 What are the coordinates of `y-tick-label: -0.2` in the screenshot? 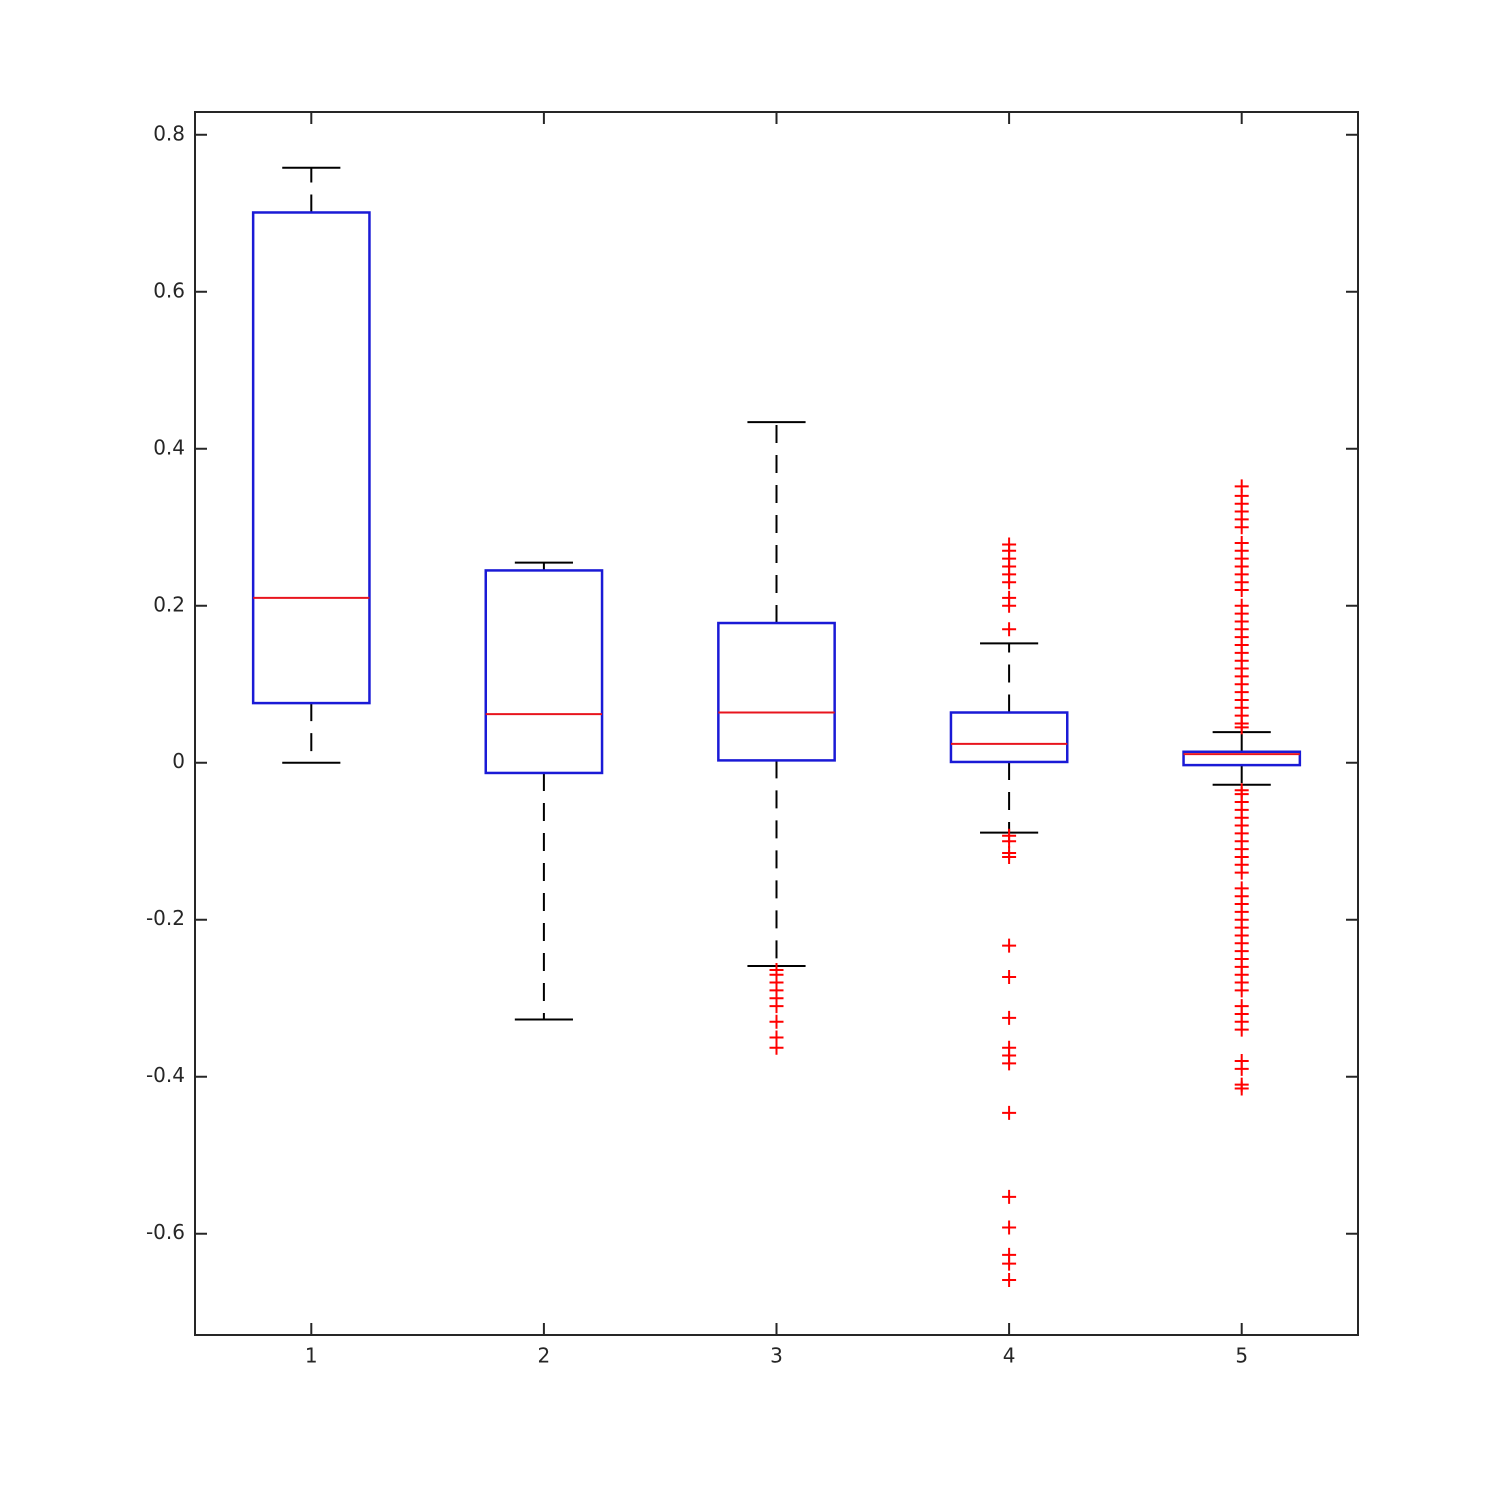 It's located at (165, 918).